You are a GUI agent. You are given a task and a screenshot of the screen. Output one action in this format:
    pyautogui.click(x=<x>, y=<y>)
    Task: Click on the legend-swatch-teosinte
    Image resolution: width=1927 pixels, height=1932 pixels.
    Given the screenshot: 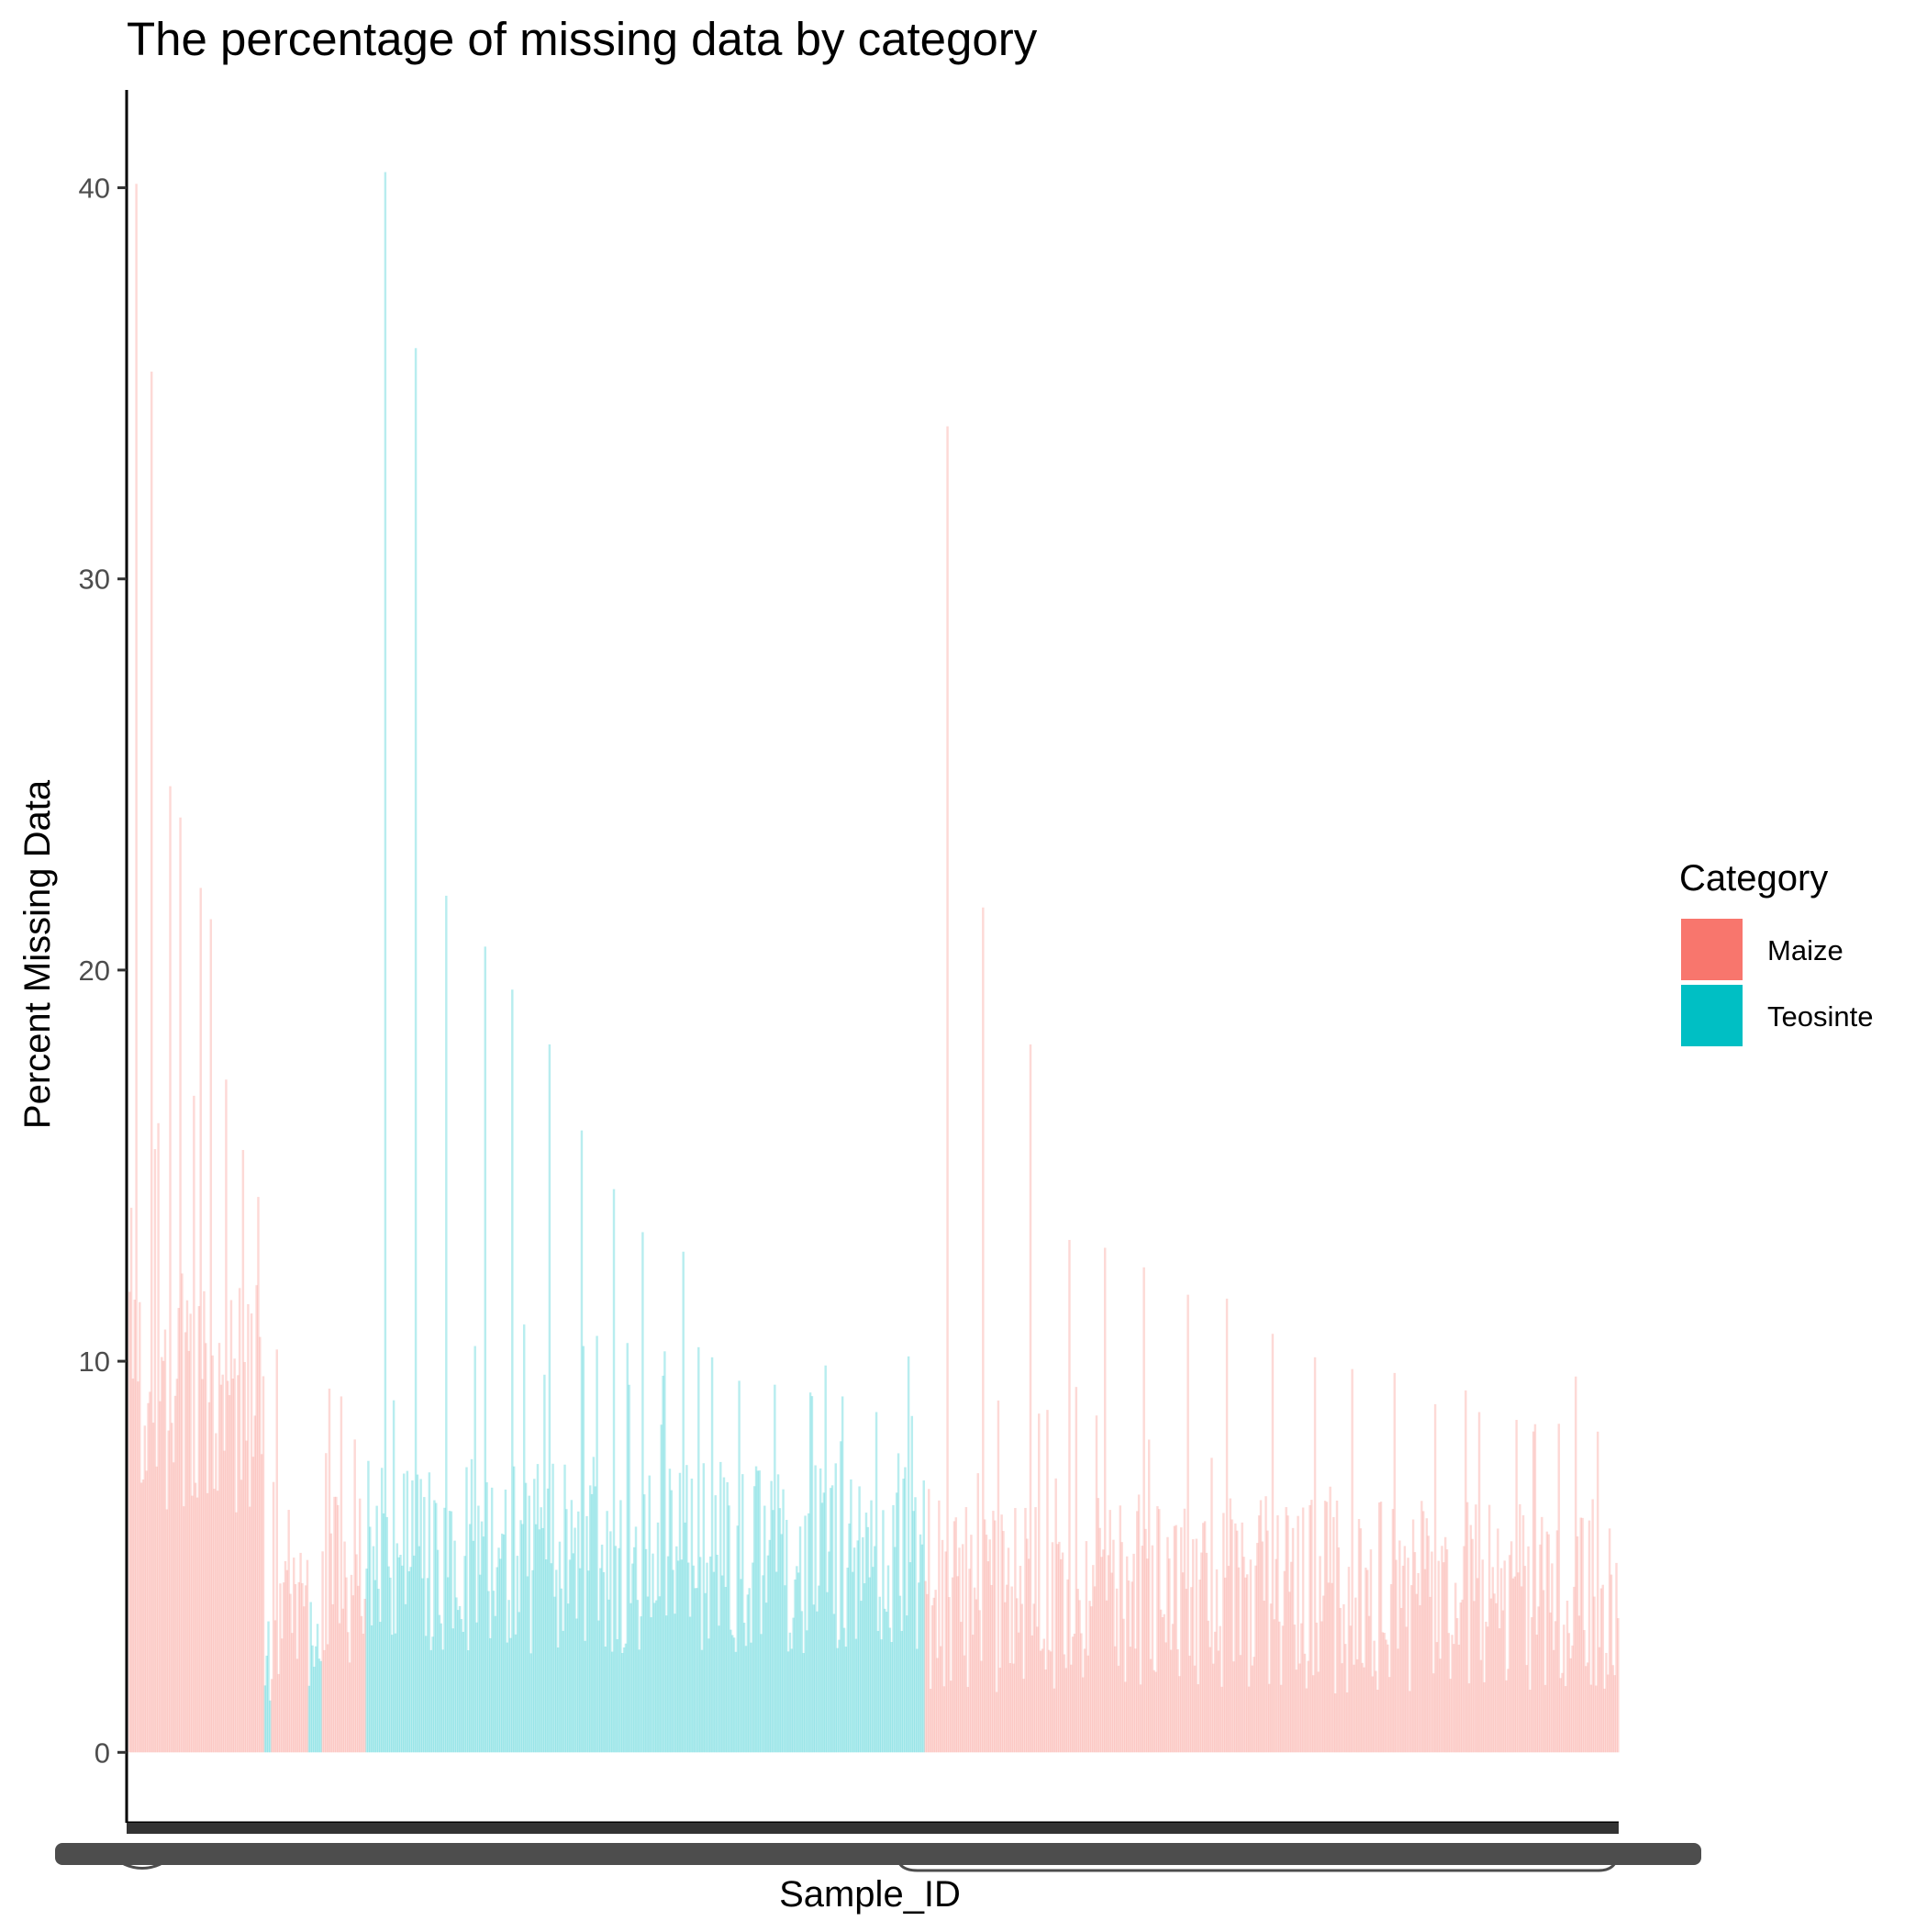 What is the action you would take?
    pyautogui.click(x=1712, y=1016)
    